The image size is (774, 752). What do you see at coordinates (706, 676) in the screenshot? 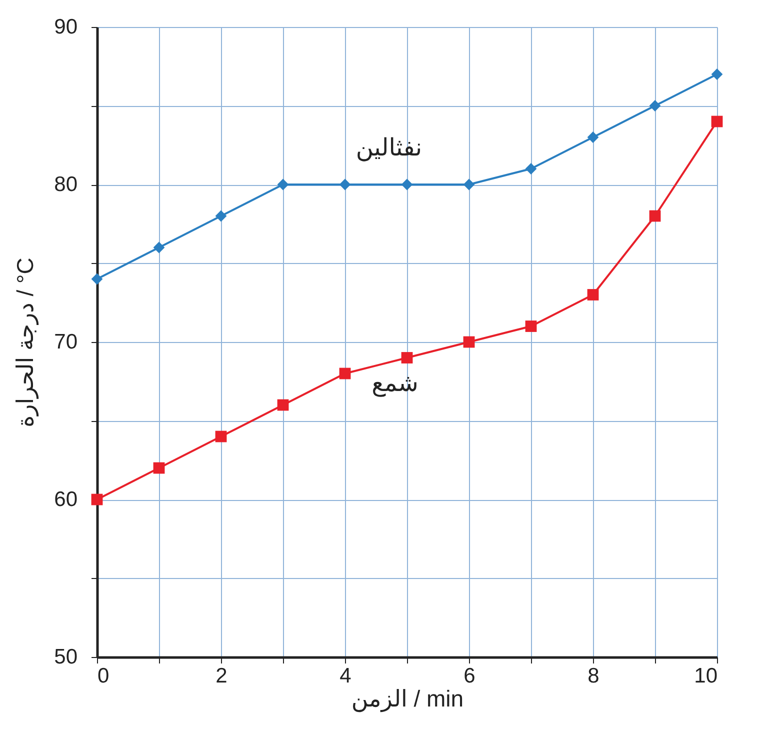
I see `x-tick-label: 10` at bounding box center [706, 676].